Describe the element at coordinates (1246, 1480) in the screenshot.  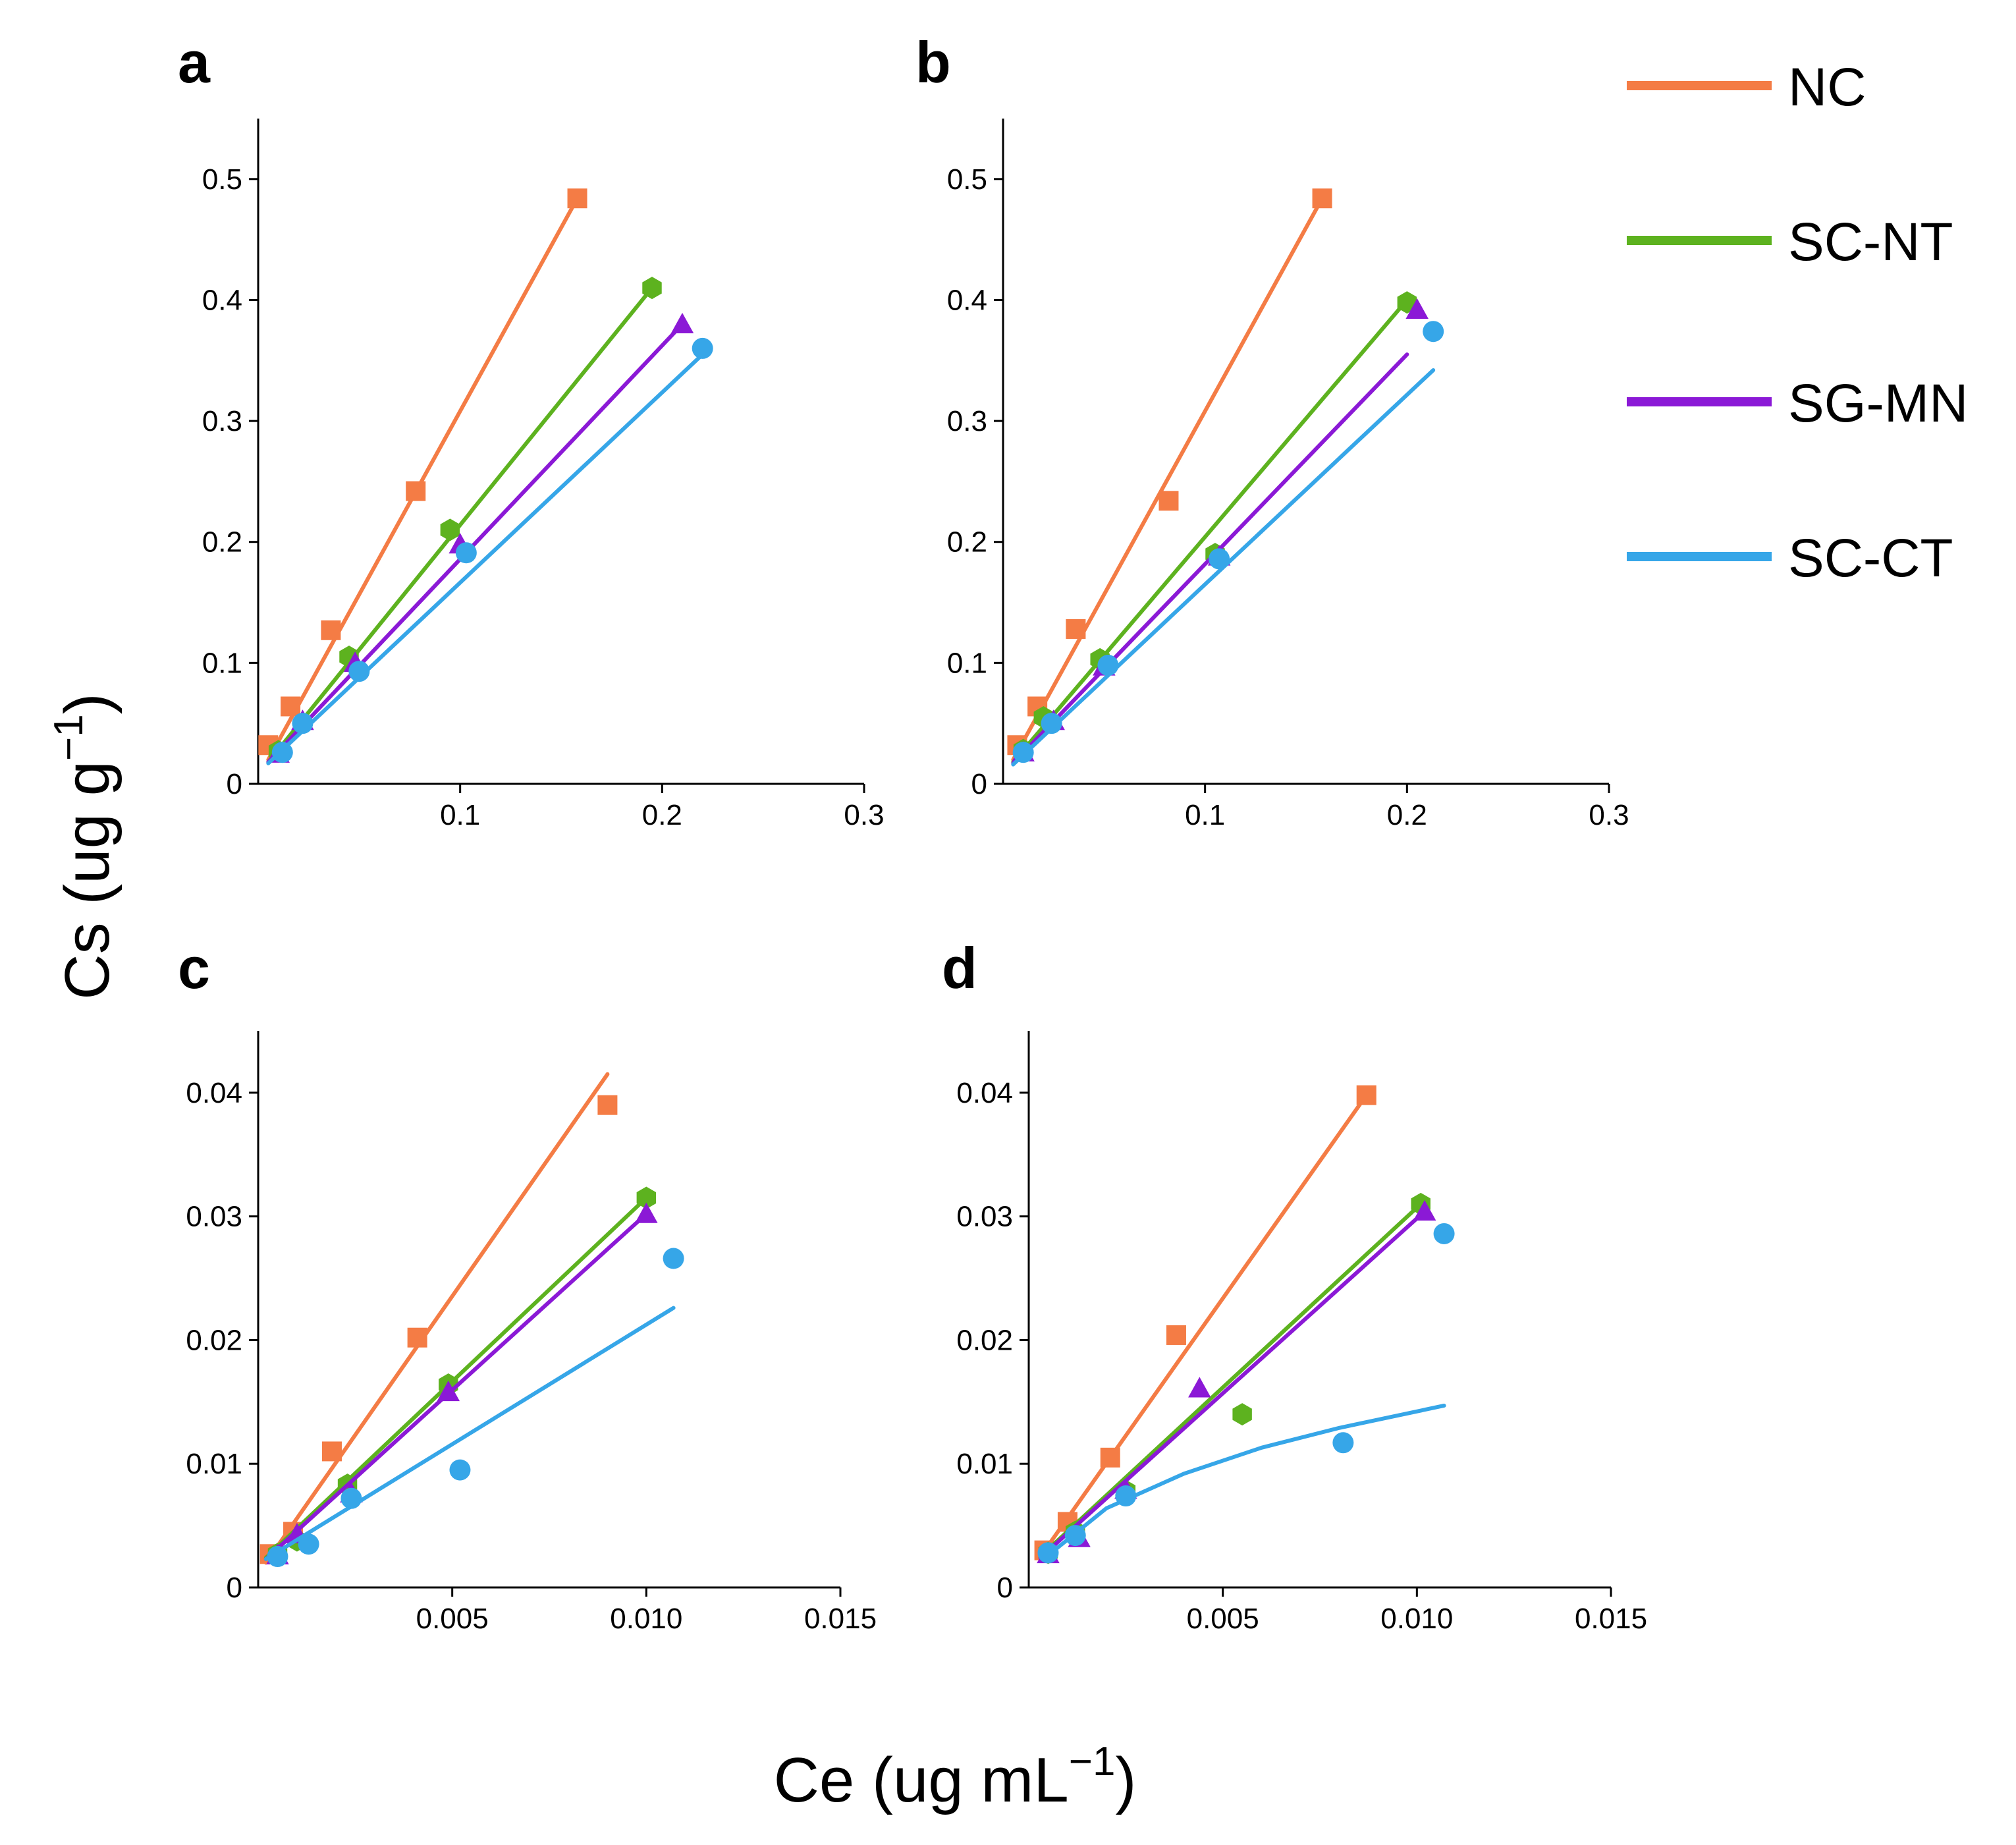
I see `fit-curve-sc-ct` at that location.